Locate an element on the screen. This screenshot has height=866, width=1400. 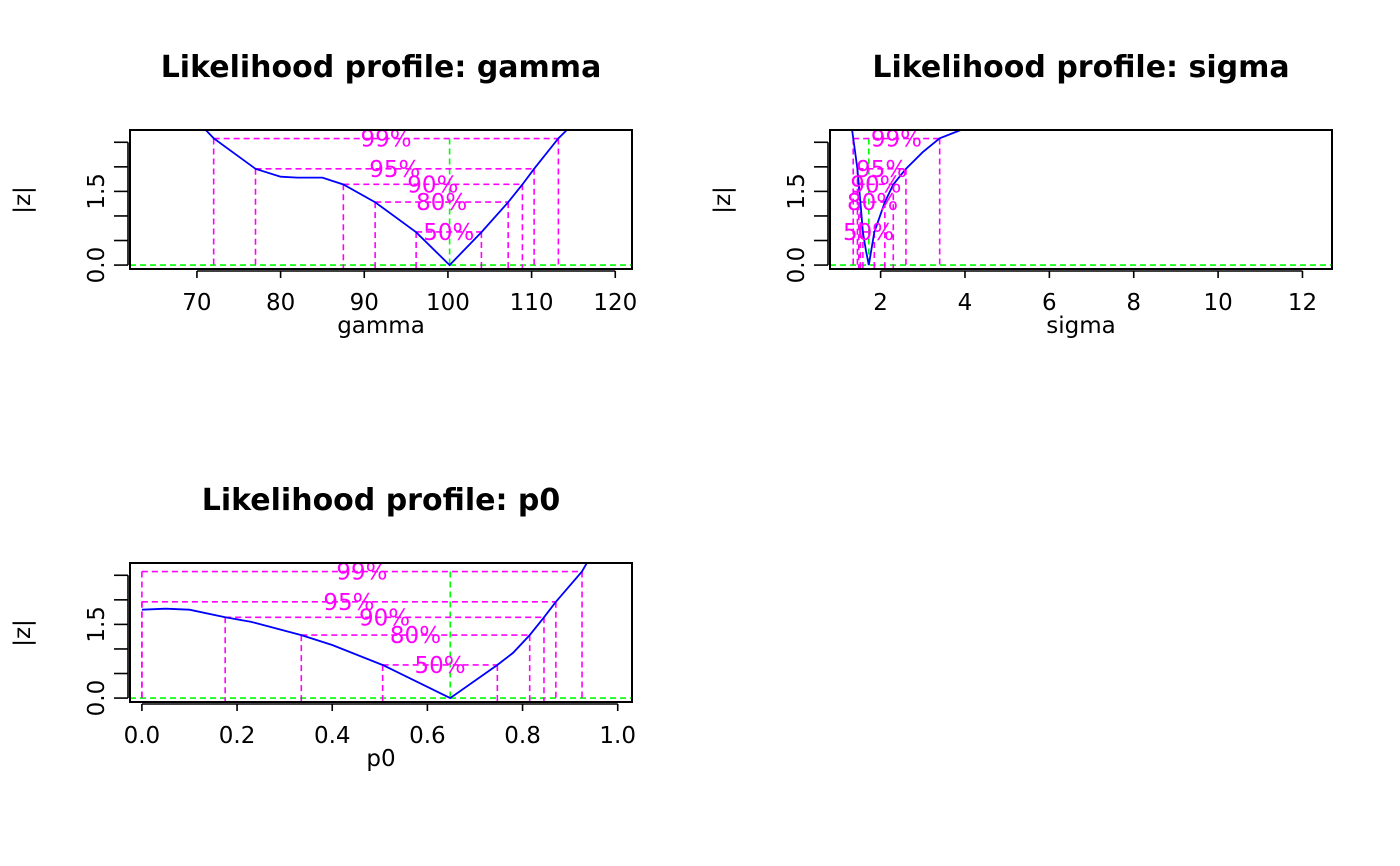
x-tick-label: 8 is located at coordinates (1133, 303).